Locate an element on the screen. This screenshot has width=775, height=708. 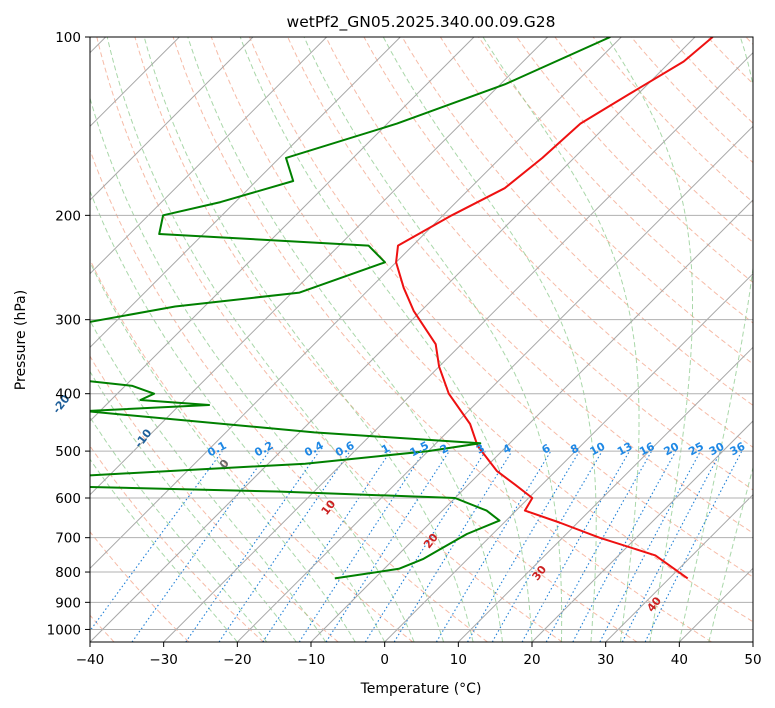
y-tick-label: 800 is located at coordinates (68, 573).